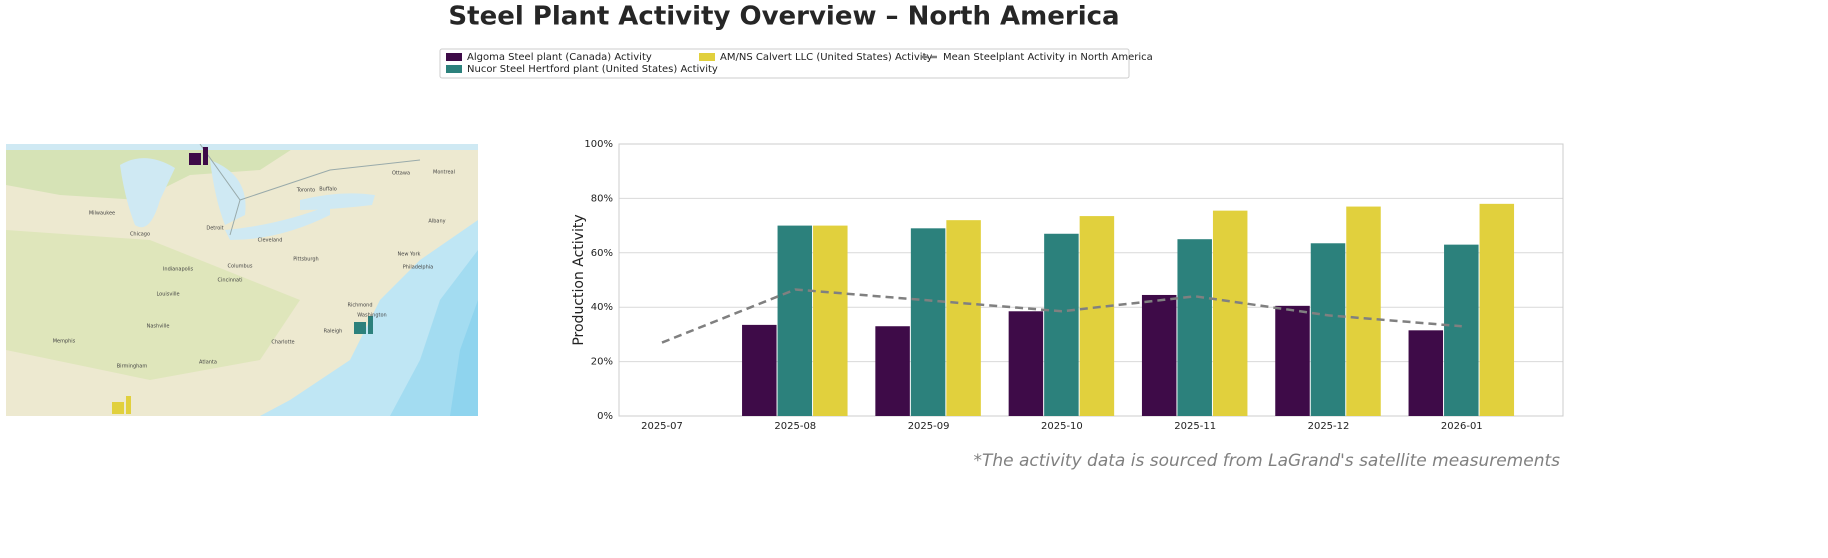  I want to click on x-tick-label: 2025-11, so click(1195, 426).